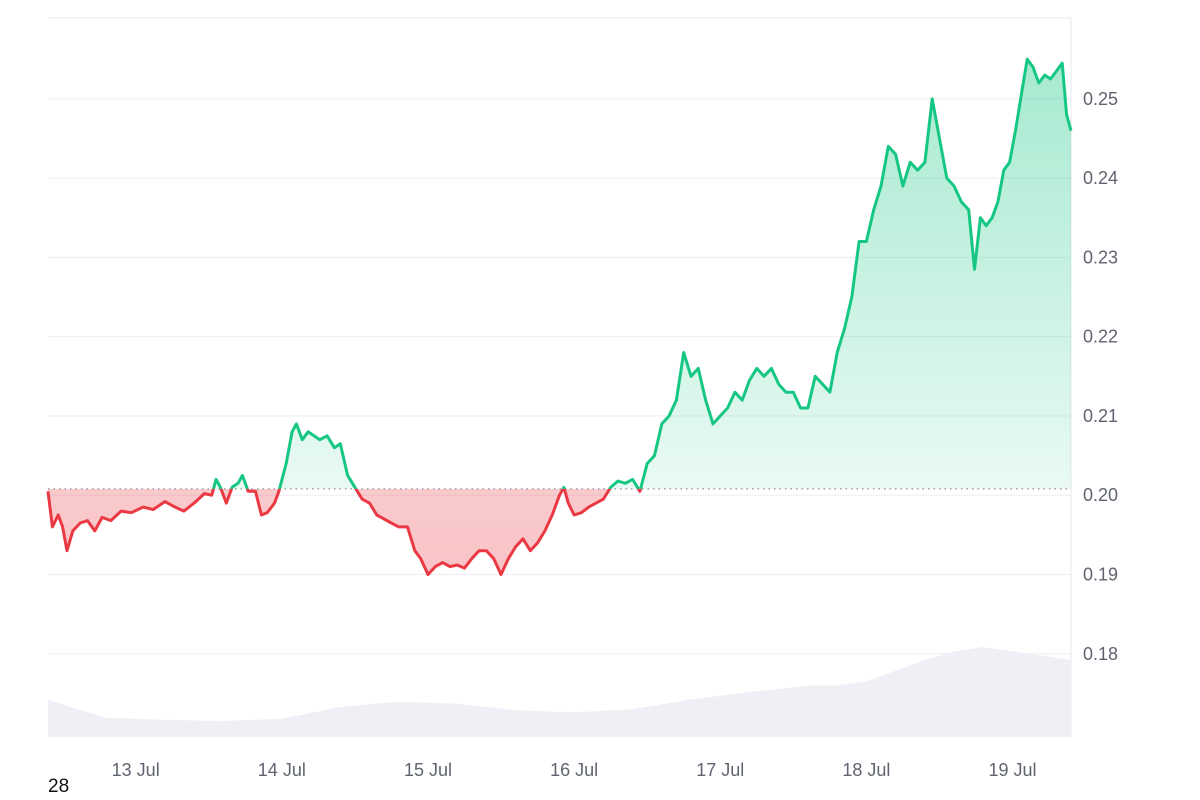 The height and width of the screenshot is (800, 1200). What do you see at coordinates (1100, 376) in the screenshot?
I see `y-axis-ticks: 0.25 0.24 0.23 0.22 0.21 0.20 0.19 0.18` at bounding box center [1100, 376].